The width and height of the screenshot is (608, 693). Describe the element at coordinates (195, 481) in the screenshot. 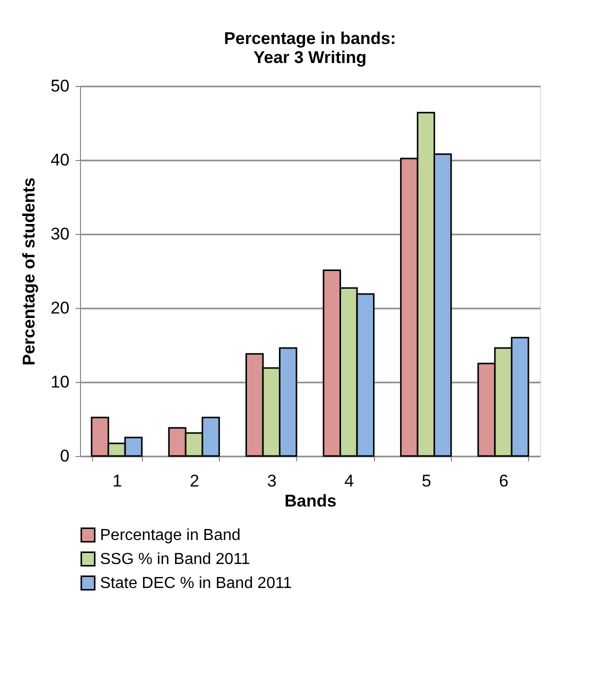

I see `x-tick-label: 2` at that location.